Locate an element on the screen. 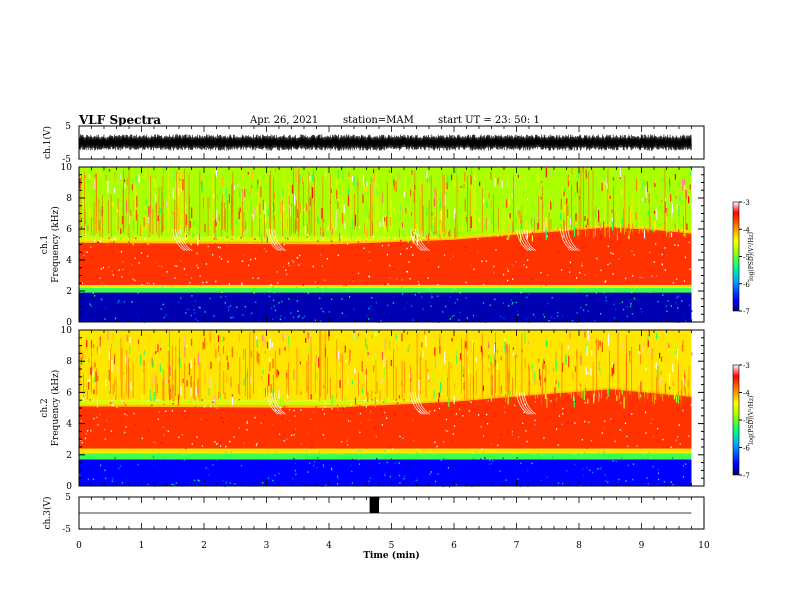  x-axis-label: Time (min) is located at coordinates (391, 555).